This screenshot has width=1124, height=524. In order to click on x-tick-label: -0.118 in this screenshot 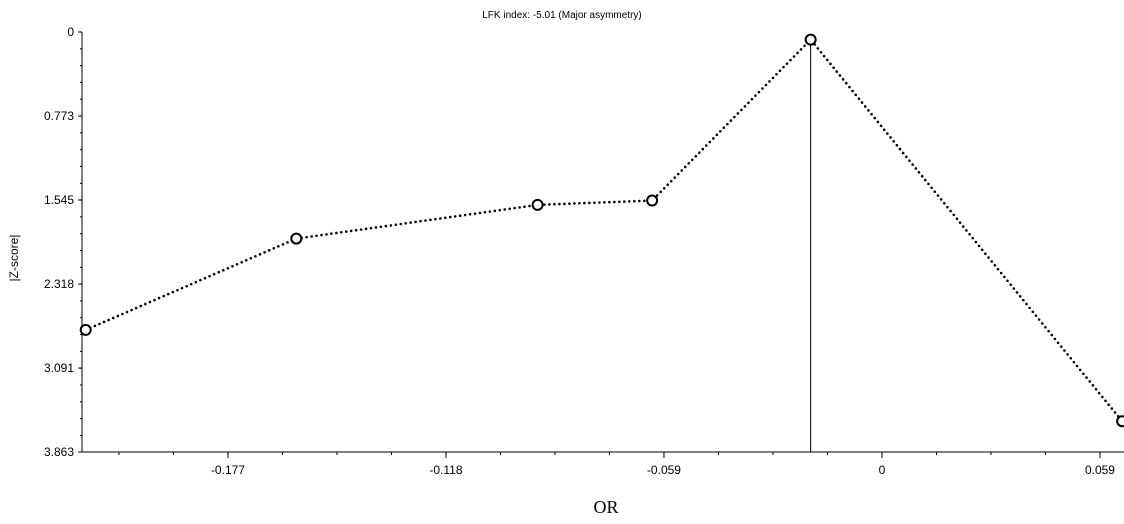, I will do `click(445, 470)`.